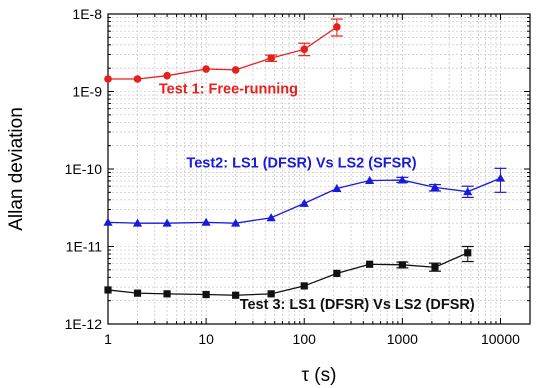  What do you see at coordinates (402, 339) in the screenshot?
I see `x-tick-label: 1000` at bounding box center [402, 339].